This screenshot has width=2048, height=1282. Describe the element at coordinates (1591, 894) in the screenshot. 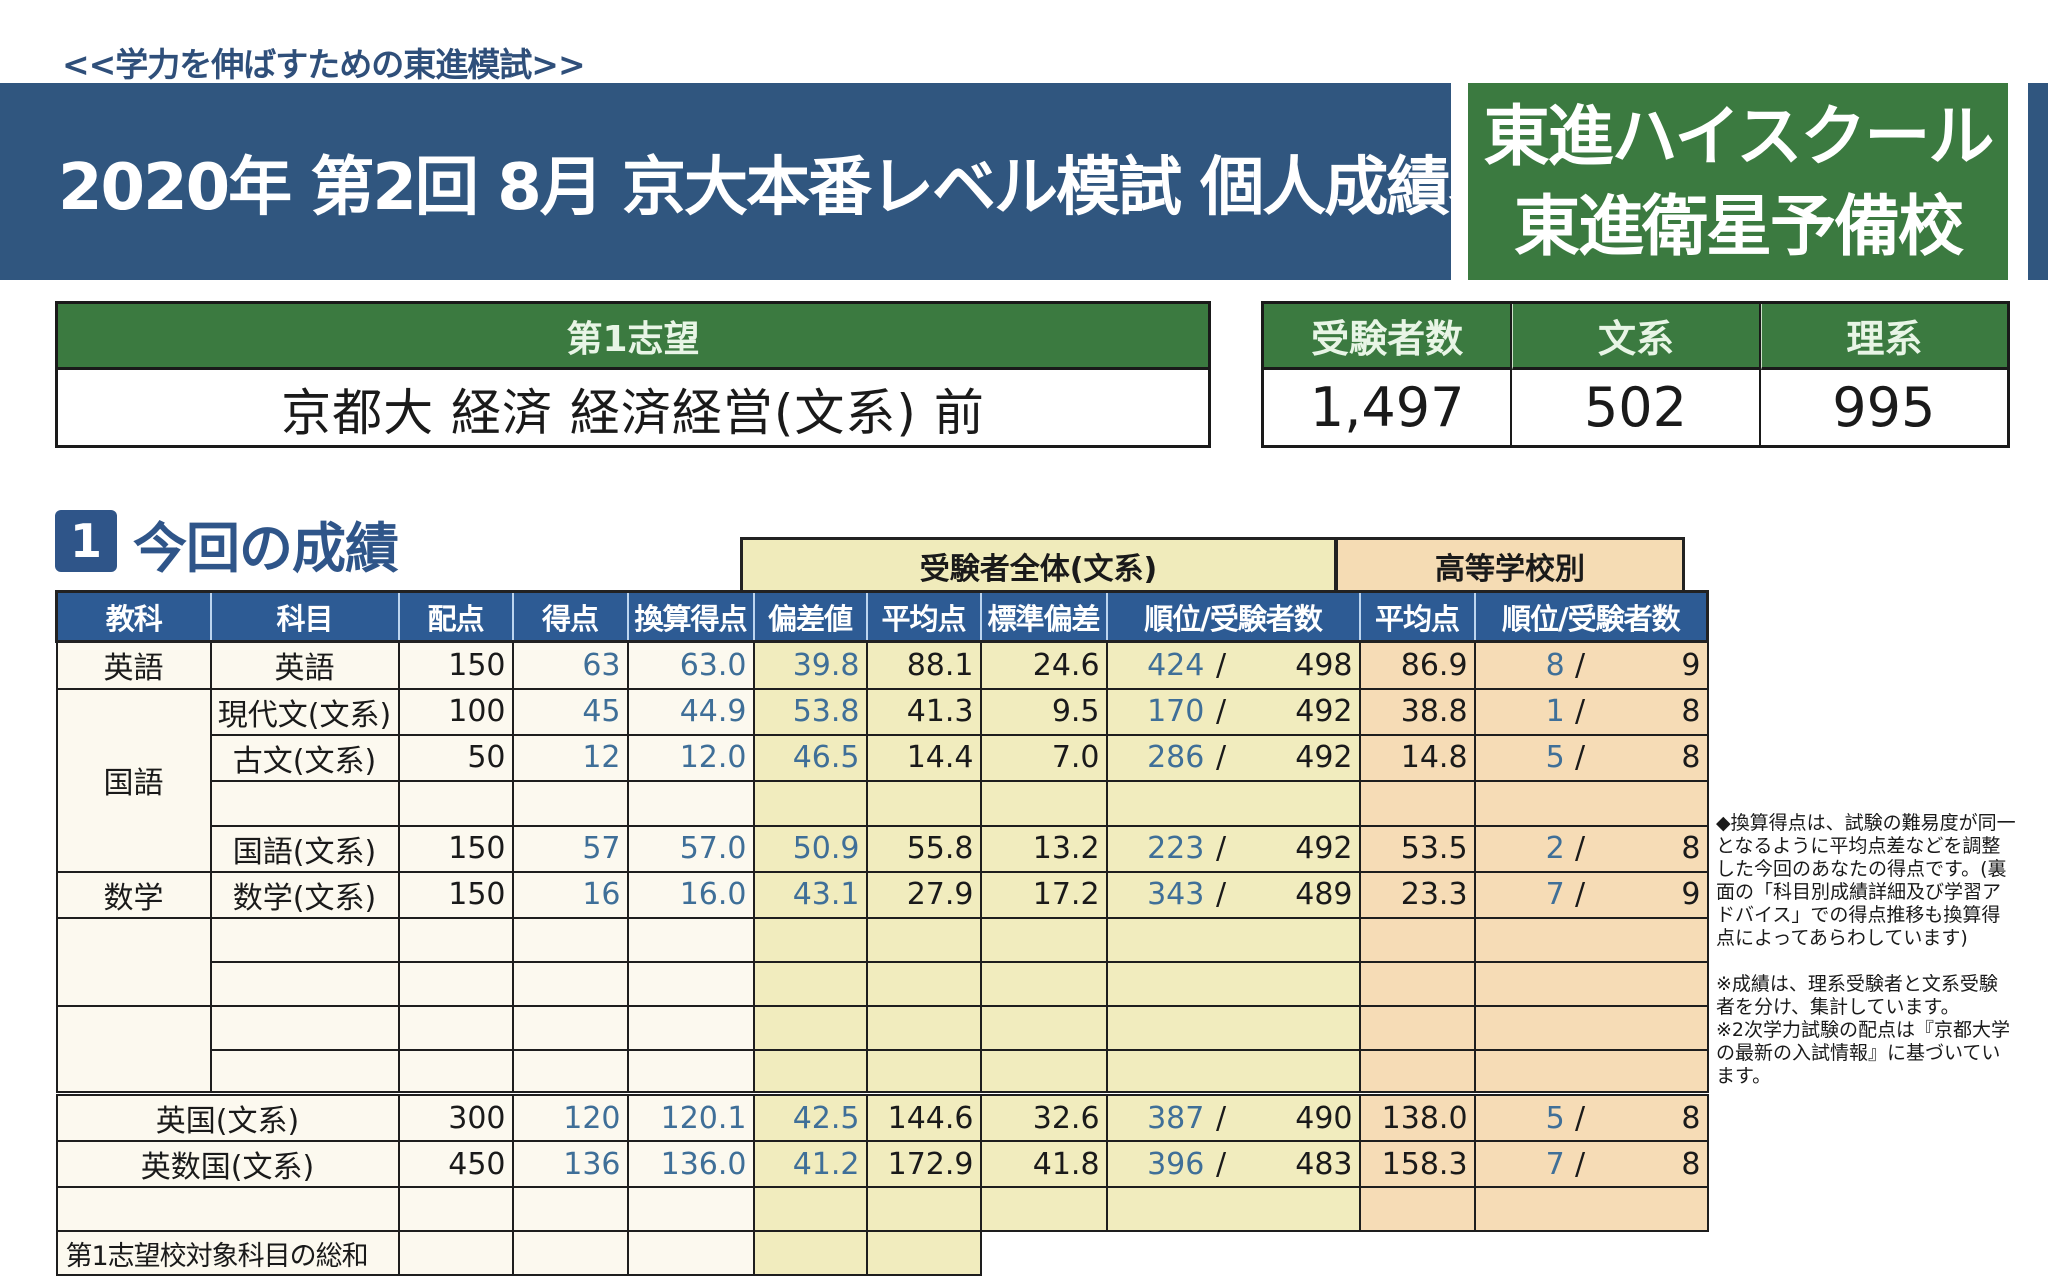

I see `school-rank-cell: 7 / 9` at that location.